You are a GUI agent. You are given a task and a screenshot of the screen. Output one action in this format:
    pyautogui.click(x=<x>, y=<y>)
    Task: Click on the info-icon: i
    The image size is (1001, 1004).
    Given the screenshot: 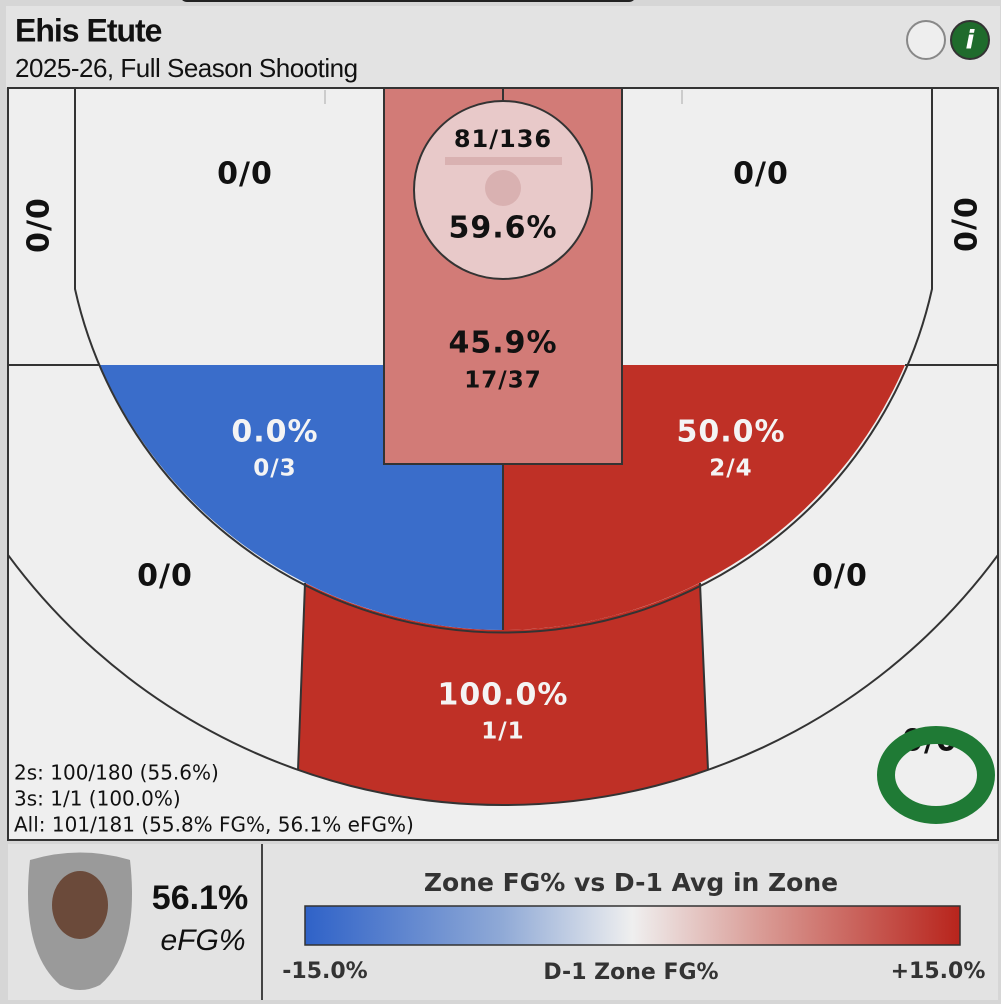 What is the action you would take?
    pyautogui.click(x=971, y=41)
    